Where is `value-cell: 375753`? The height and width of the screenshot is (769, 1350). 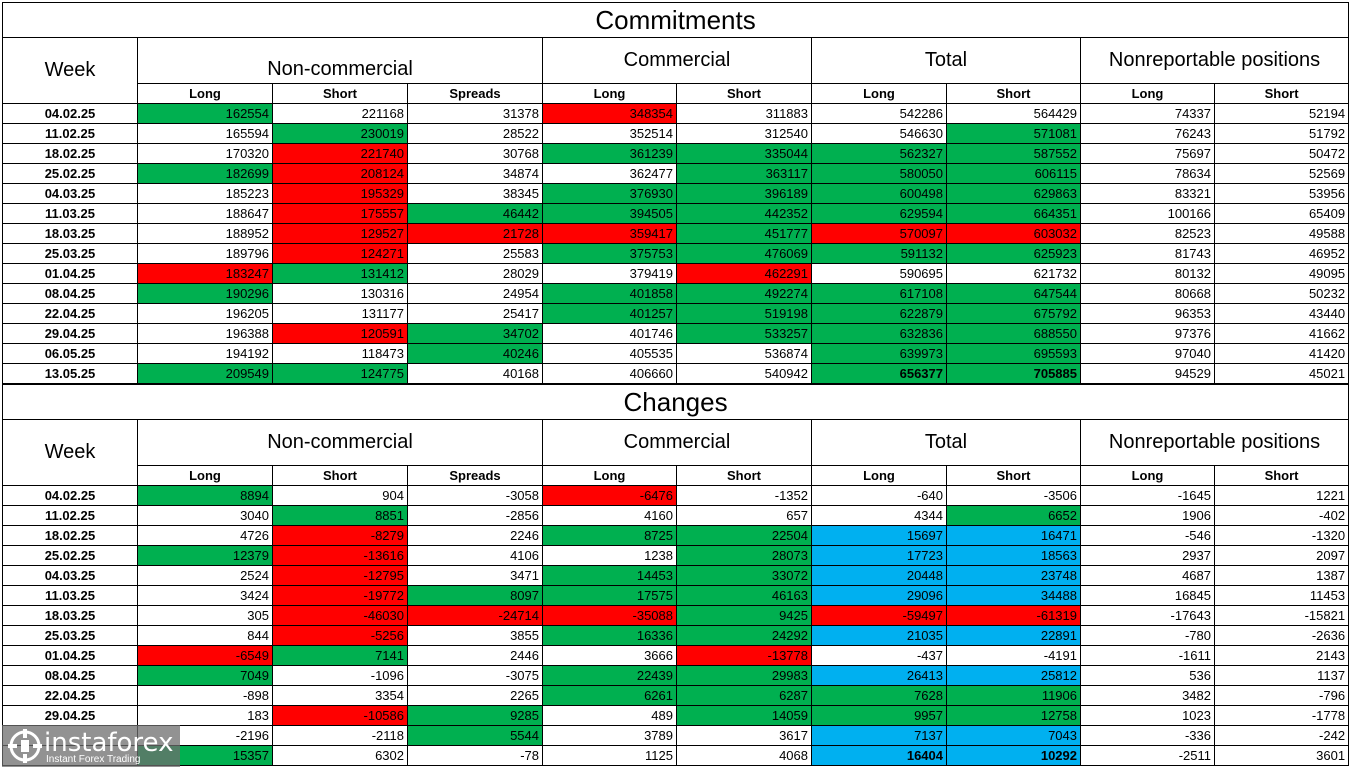 value-cell: 375753 is located at coordinates (609, 253).